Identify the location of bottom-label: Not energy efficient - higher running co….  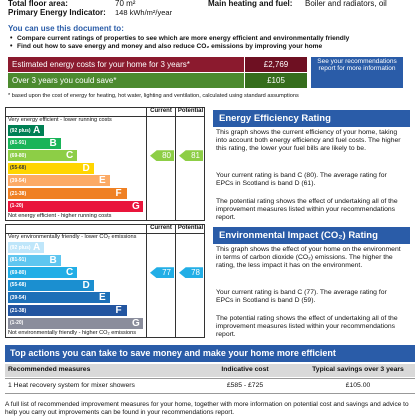
(60, 216).